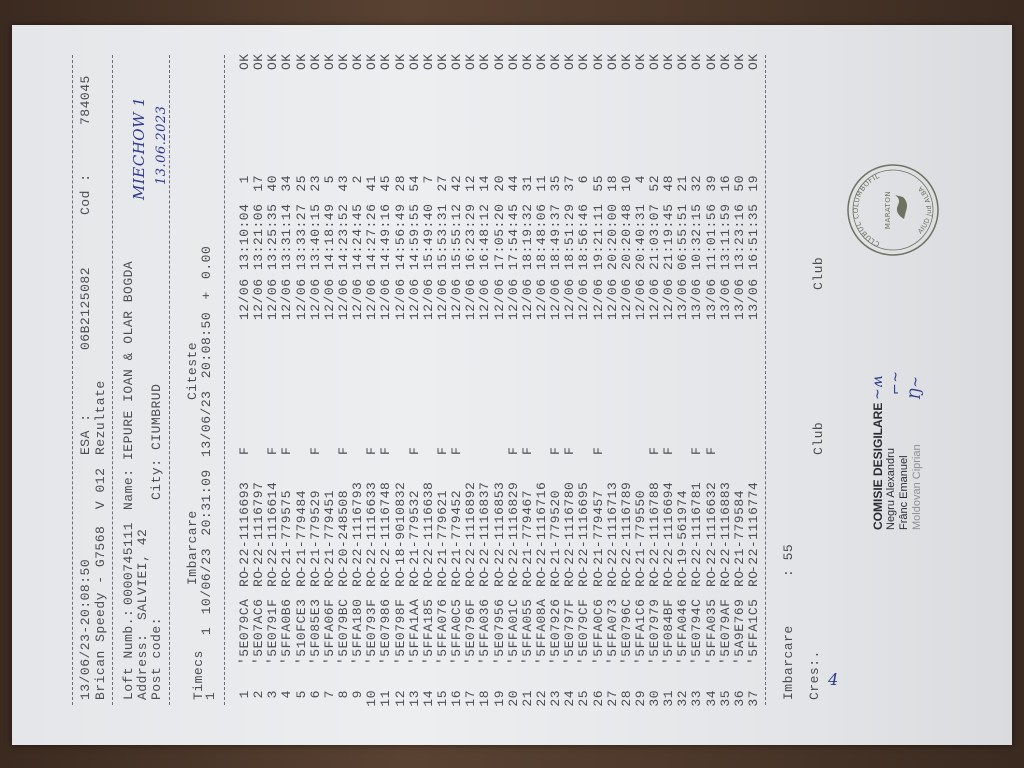  Describe the element at coordinates (414, 698) in the screenshot. I see `row-number: 13` at that location.